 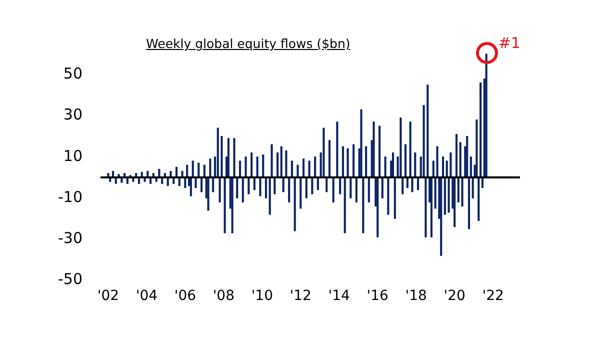 I want to click on chart-title: Weekly global equity flows ($bn), so click(x=248, y=43).